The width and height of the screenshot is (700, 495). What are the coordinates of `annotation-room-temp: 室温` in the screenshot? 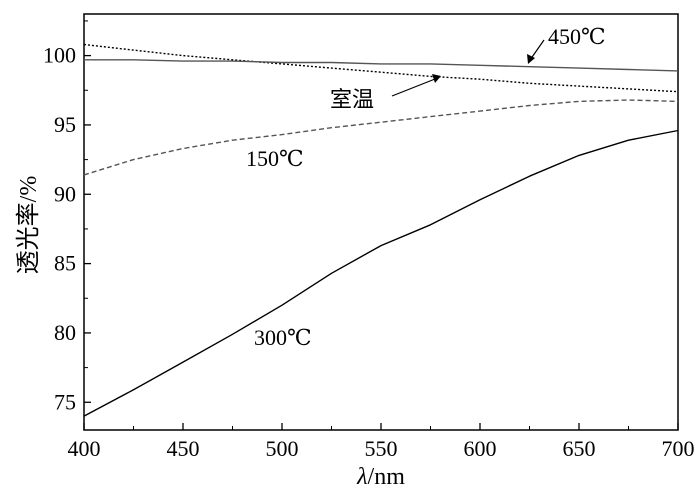 It's located at (352, 99).